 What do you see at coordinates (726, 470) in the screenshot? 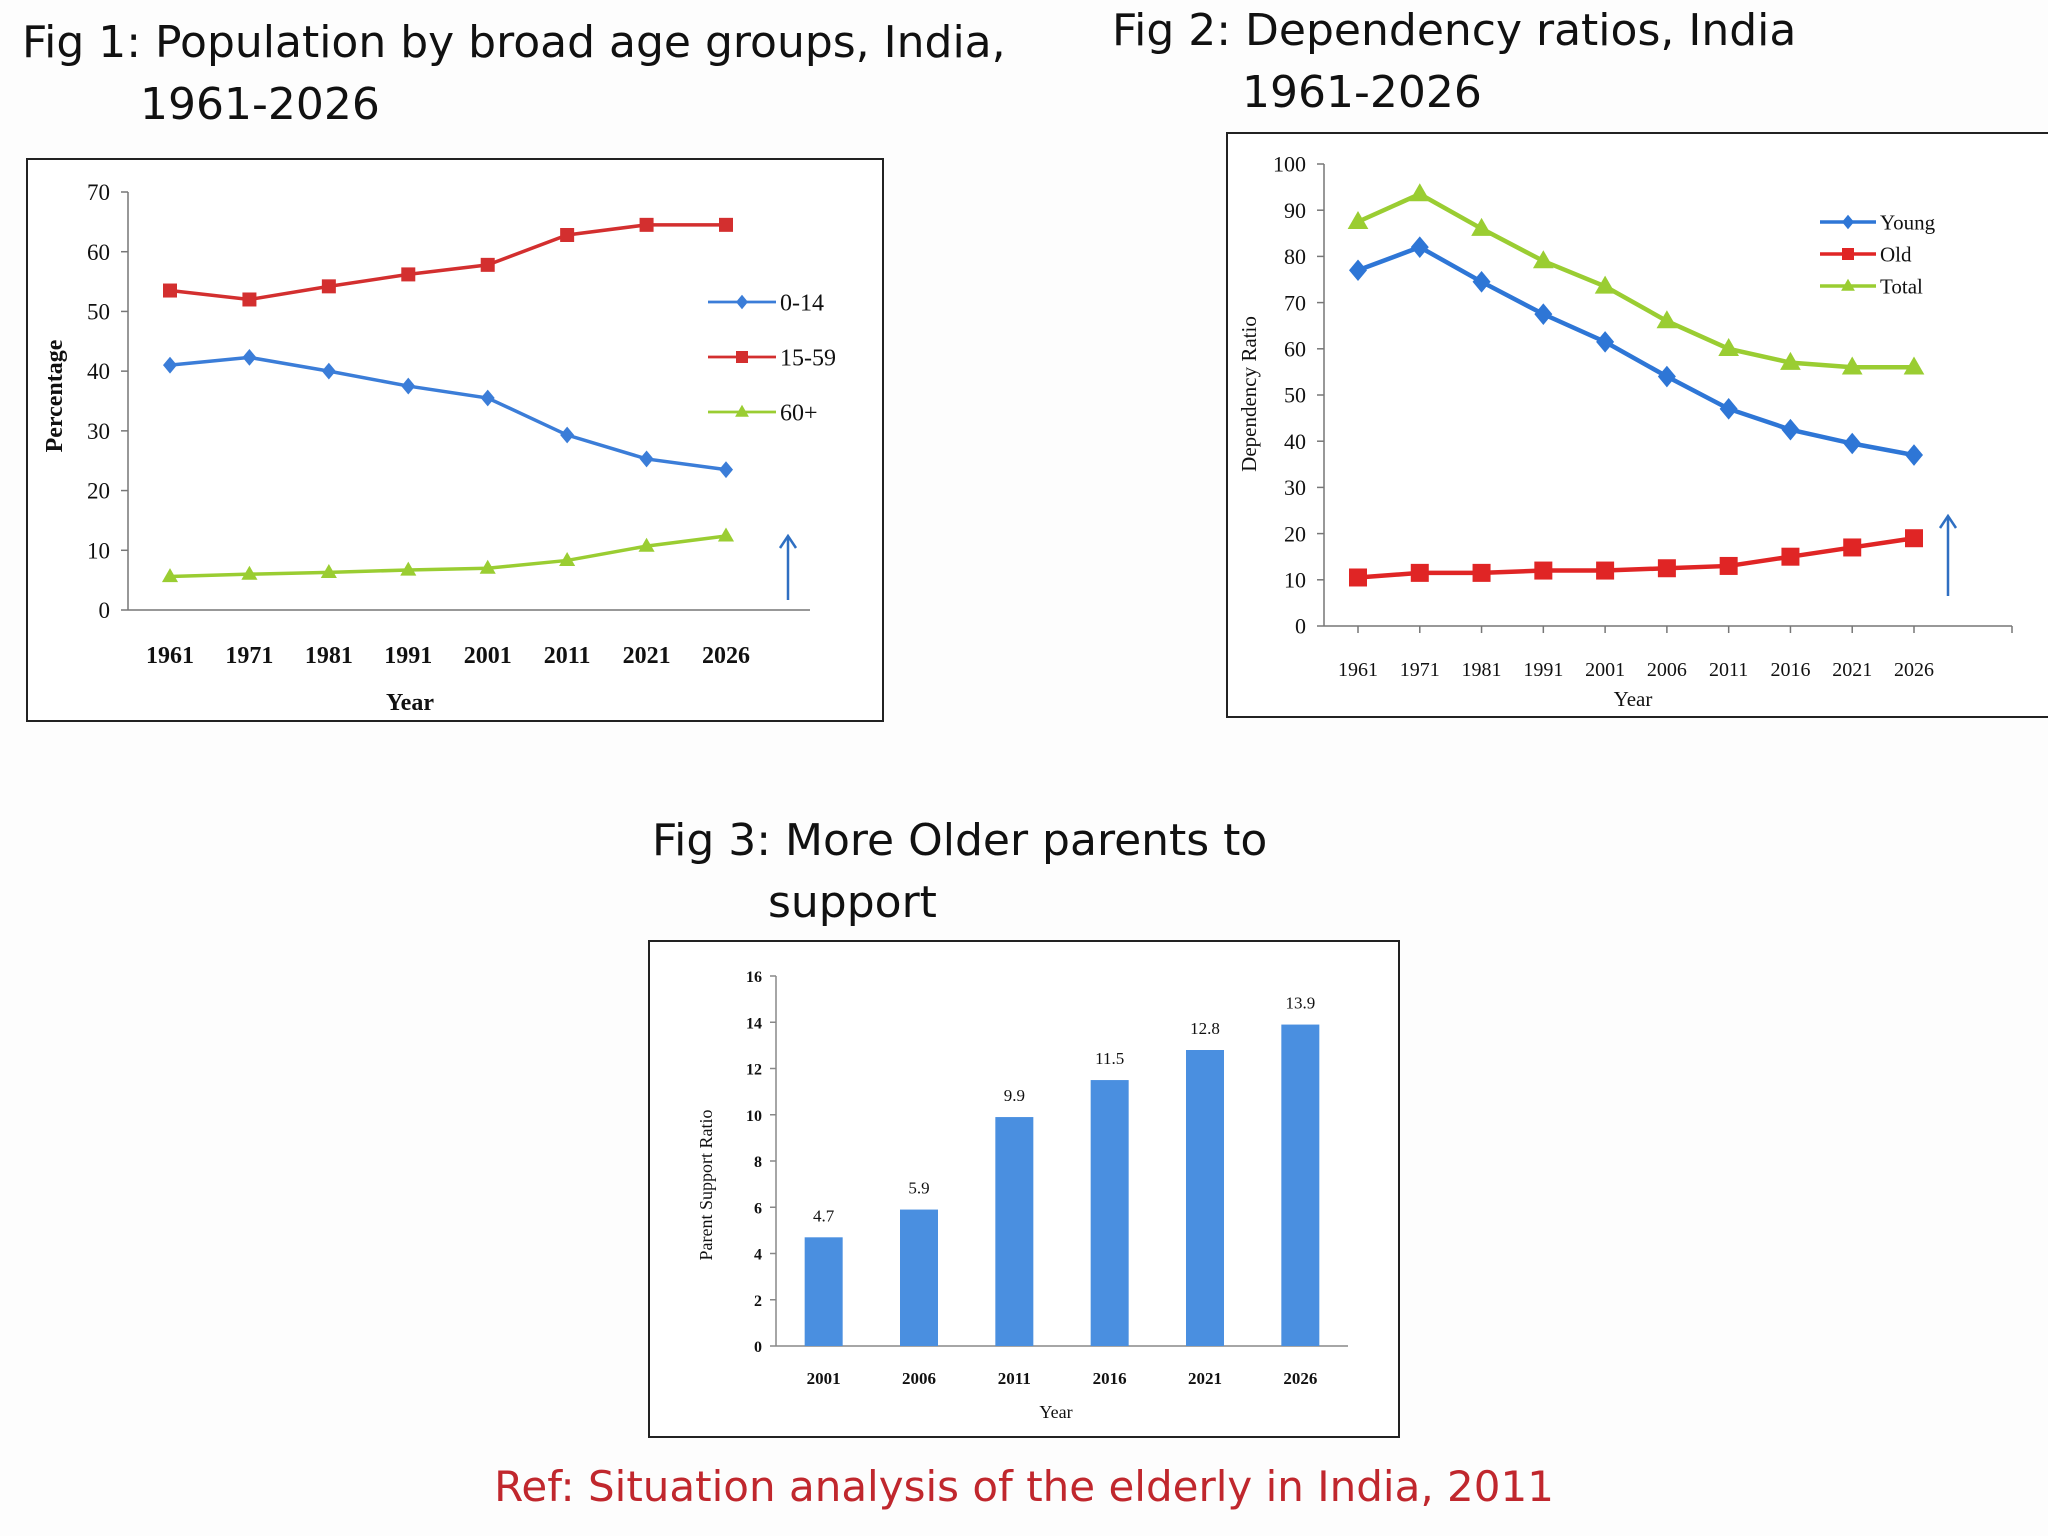
I see `fig1-point-0-14-2026` at bounding box center [726, 470].